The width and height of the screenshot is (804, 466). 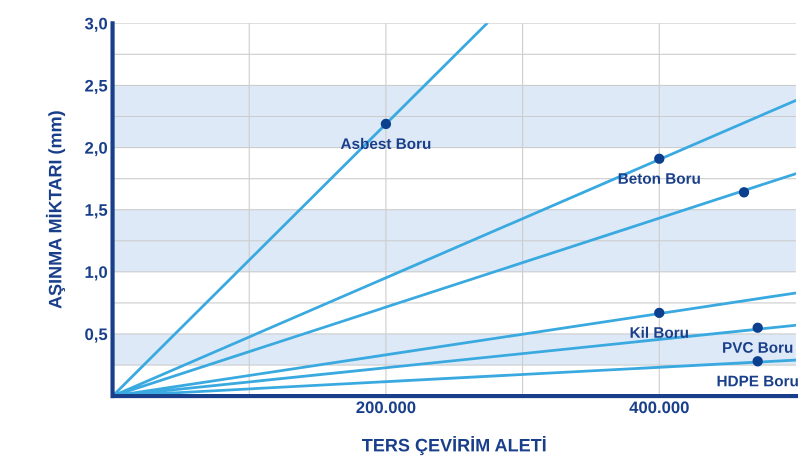 I want to click on y-tick-label: 0,5, so click(x=96, y=335).